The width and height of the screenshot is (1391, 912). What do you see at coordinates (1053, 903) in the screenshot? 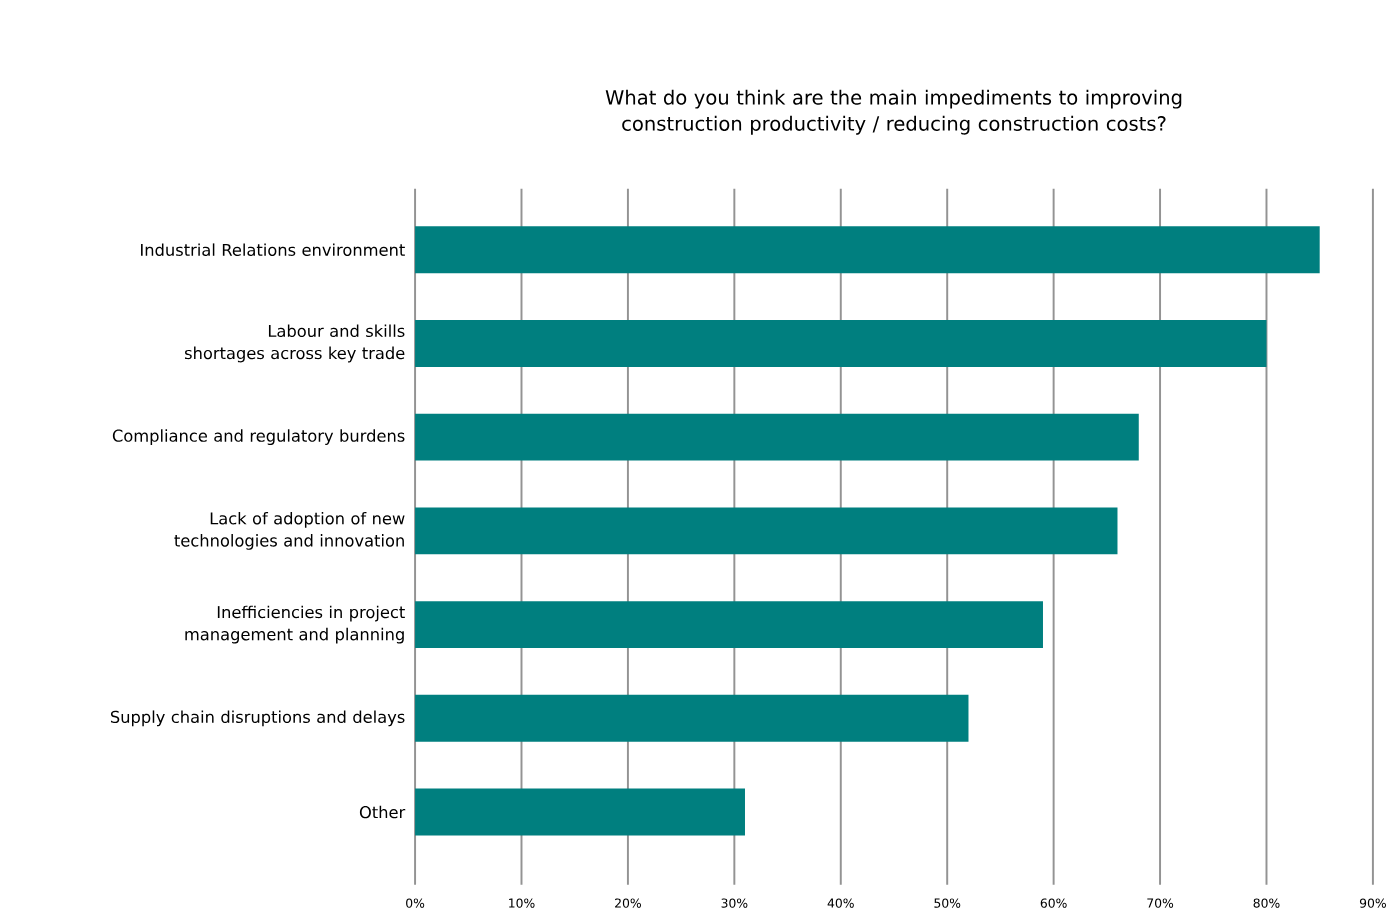
I see `x-tick-label: 60%` at bounding box center [1053, 903].